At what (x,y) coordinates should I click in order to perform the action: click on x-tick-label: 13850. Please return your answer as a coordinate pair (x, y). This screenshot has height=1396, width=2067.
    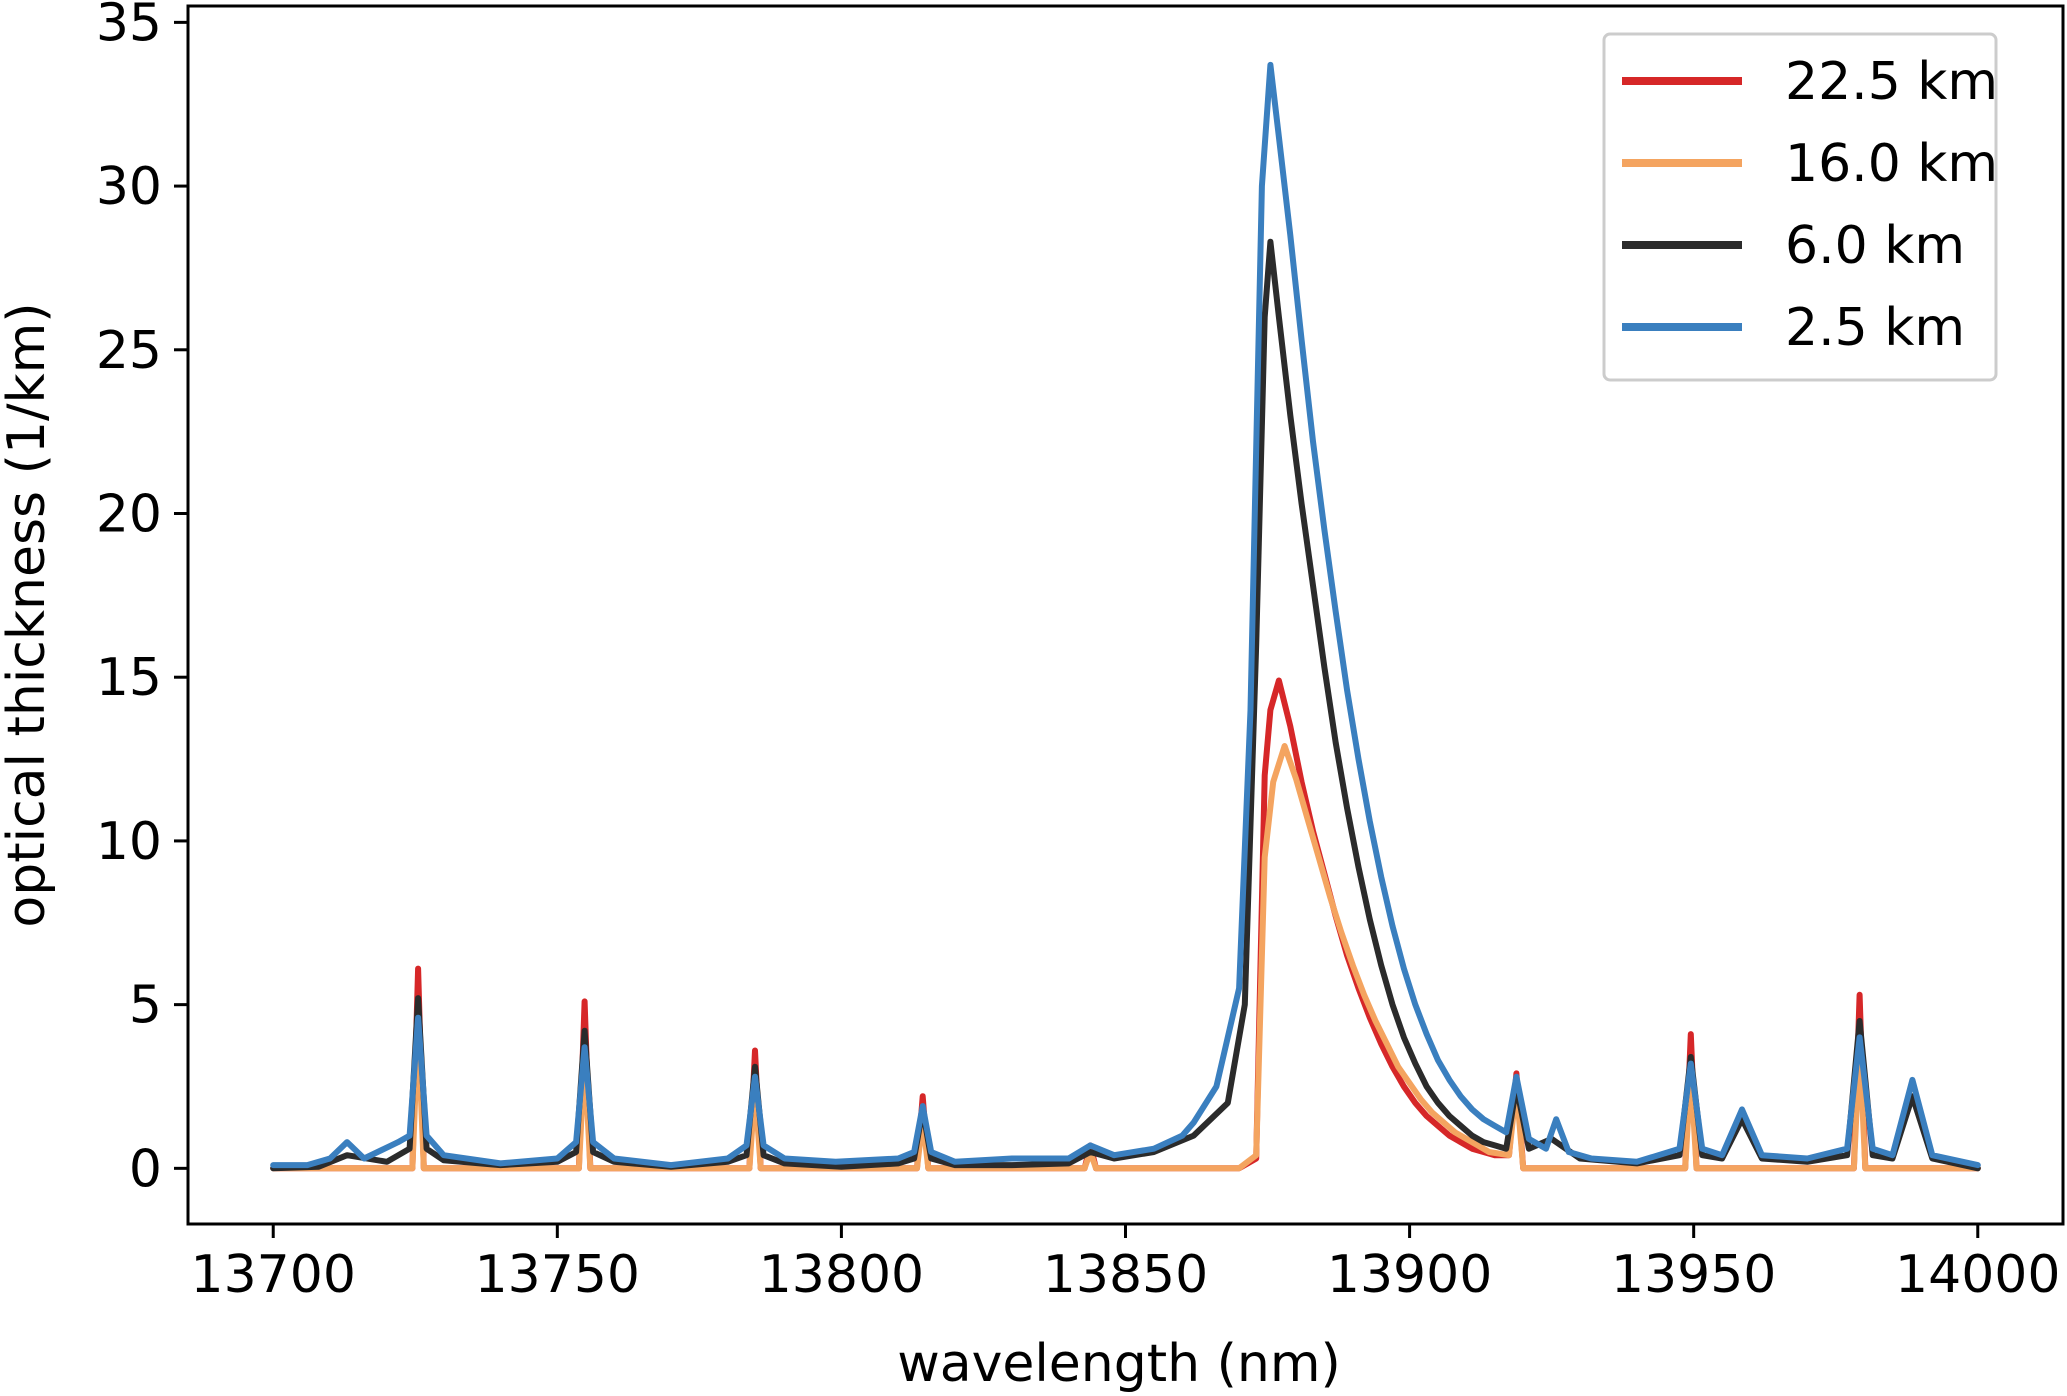
    Looking at the image, I should click on (1125, 1275).